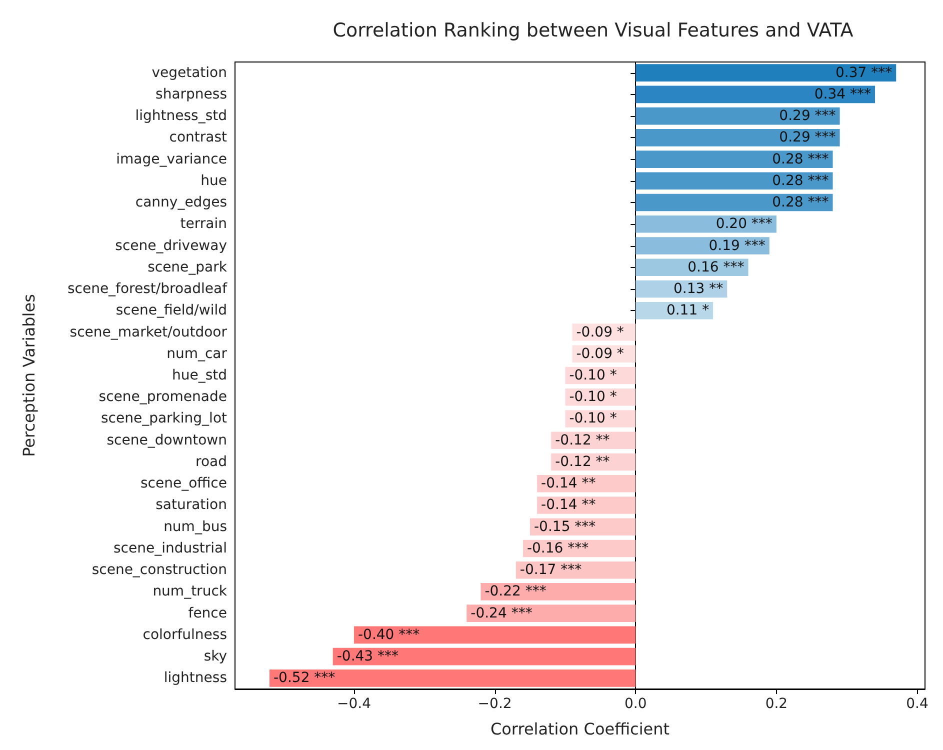 The width and height of the screenshot is (943, 750). What do you see at coordinates (688, 310) in the screenshot?
I see `data-label: 0.11 *` at bounding box center [688, 310].